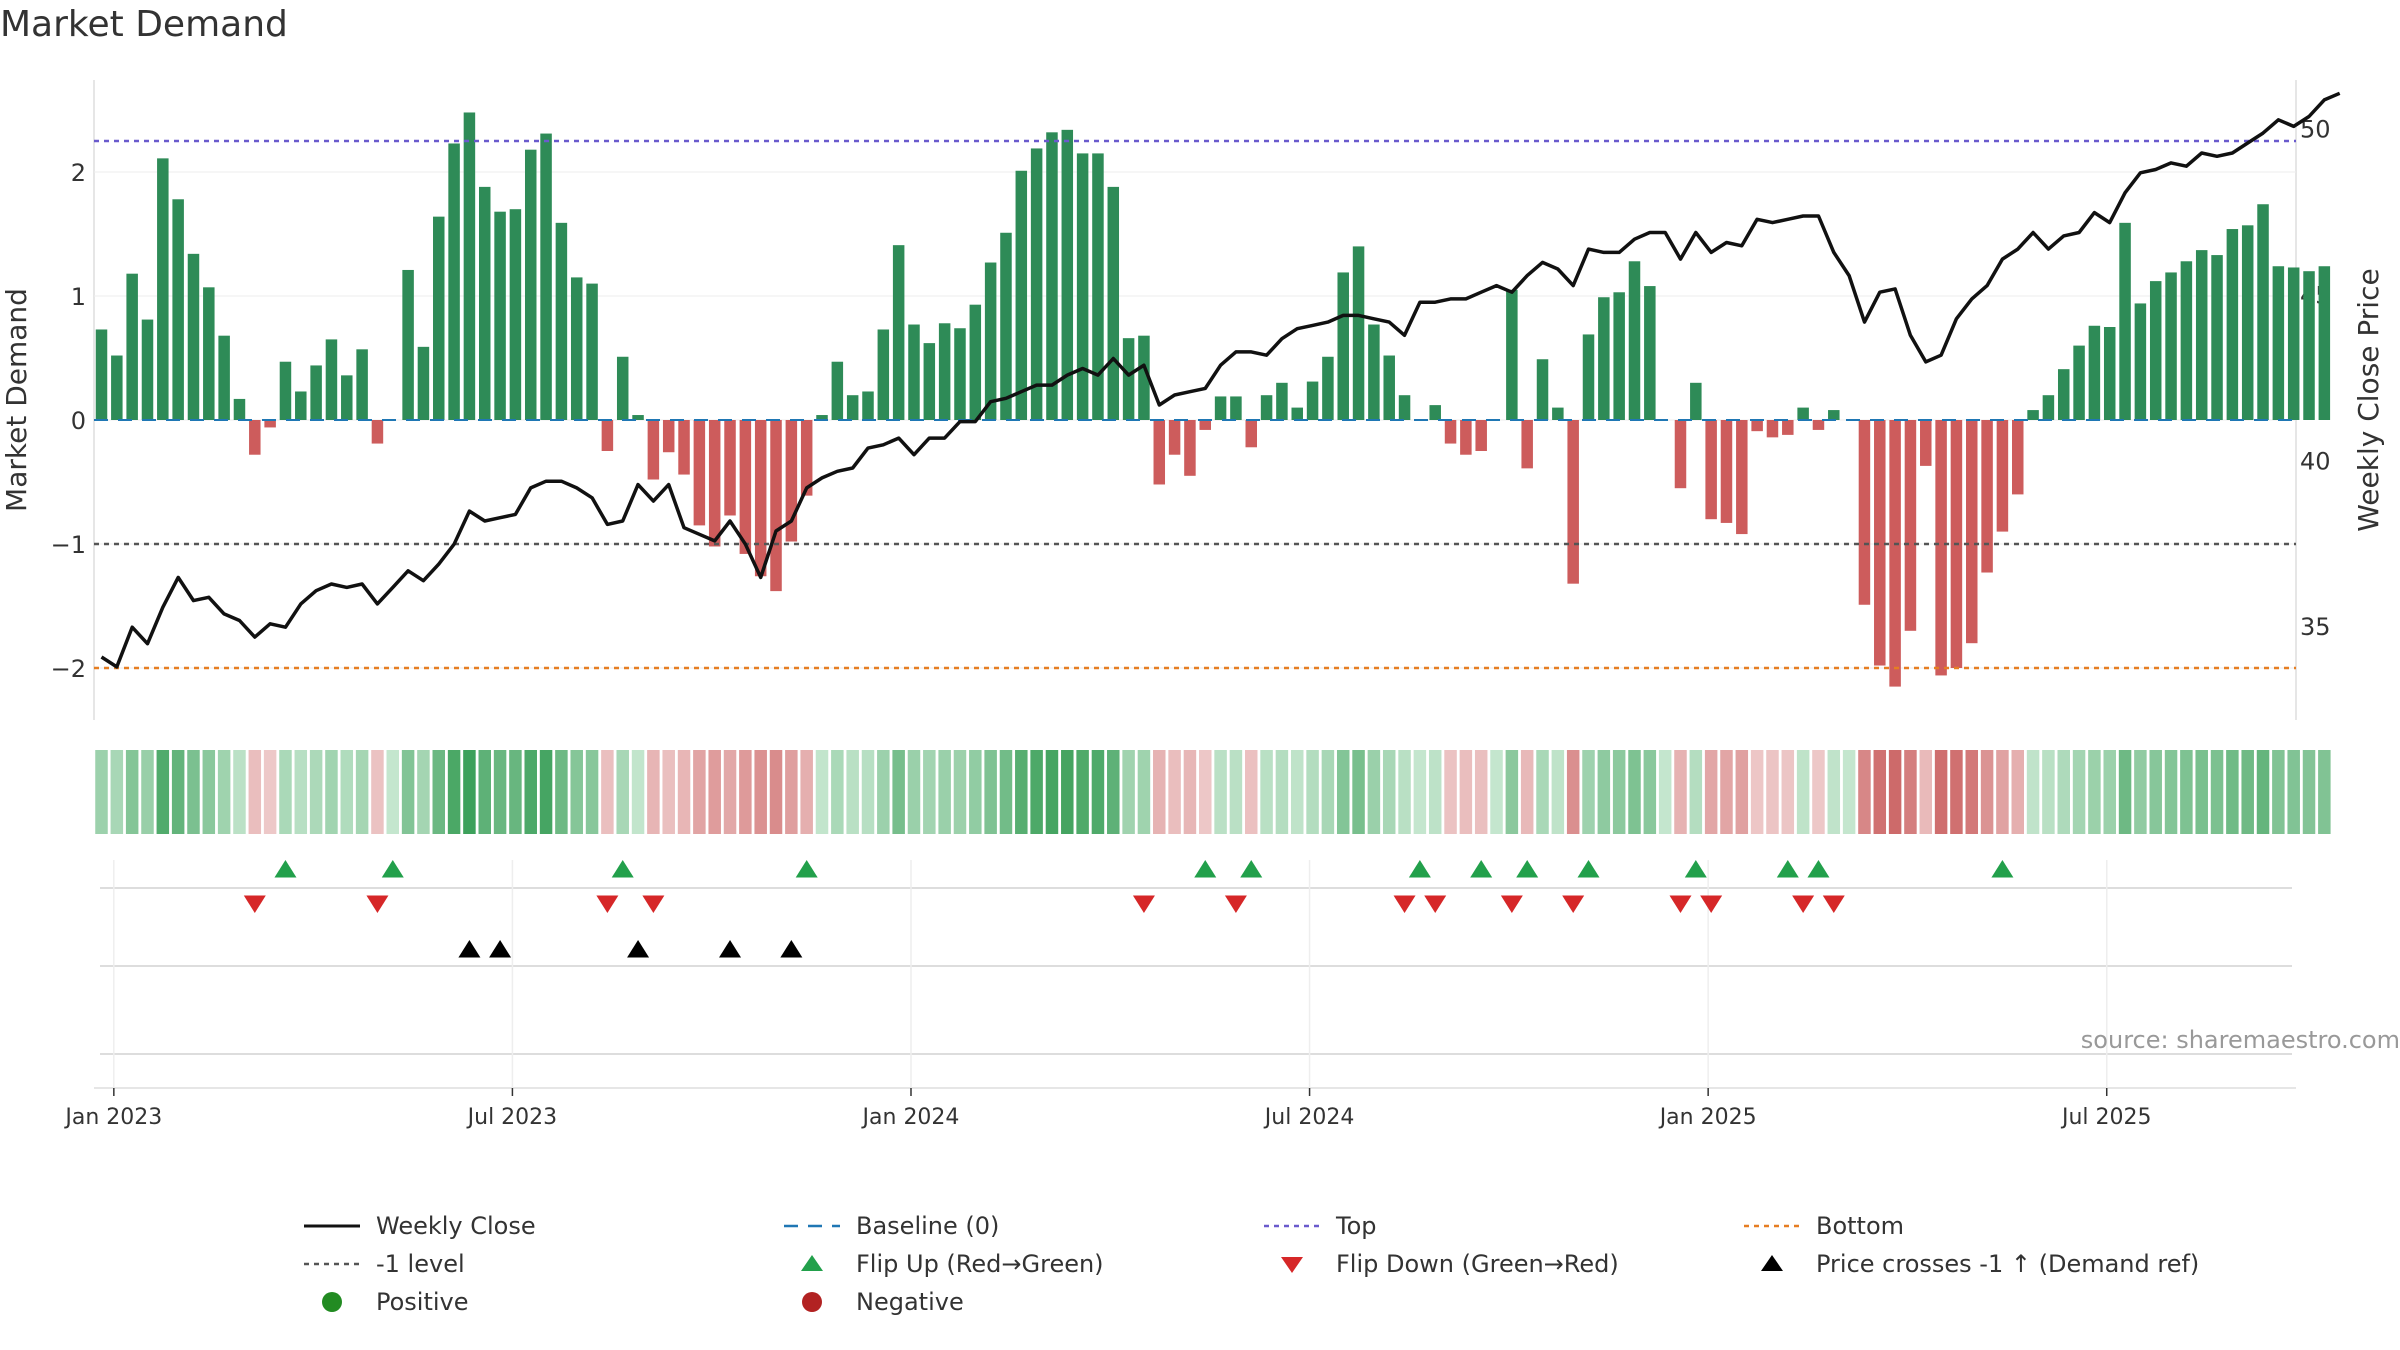  I want to click on flip-down-icon, so click(1292, 1265).